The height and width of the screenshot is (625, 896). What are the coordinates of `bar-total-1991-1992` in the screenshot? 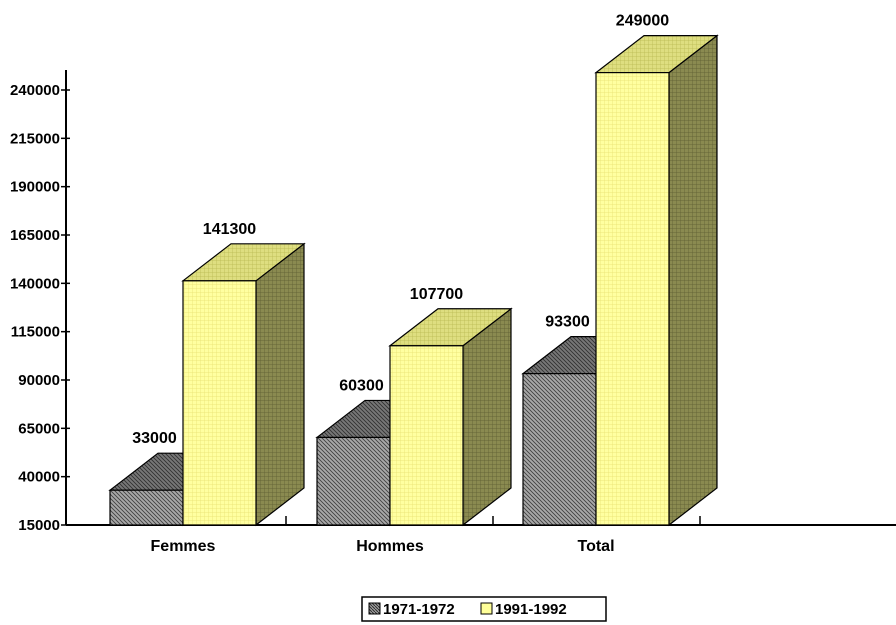 It's located at (656, 280).